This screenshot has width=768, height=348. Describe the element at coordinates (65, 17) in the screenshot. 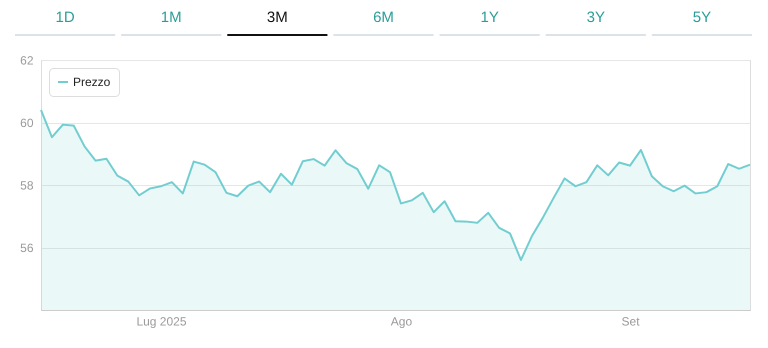

I see `text: 1D` at that location.